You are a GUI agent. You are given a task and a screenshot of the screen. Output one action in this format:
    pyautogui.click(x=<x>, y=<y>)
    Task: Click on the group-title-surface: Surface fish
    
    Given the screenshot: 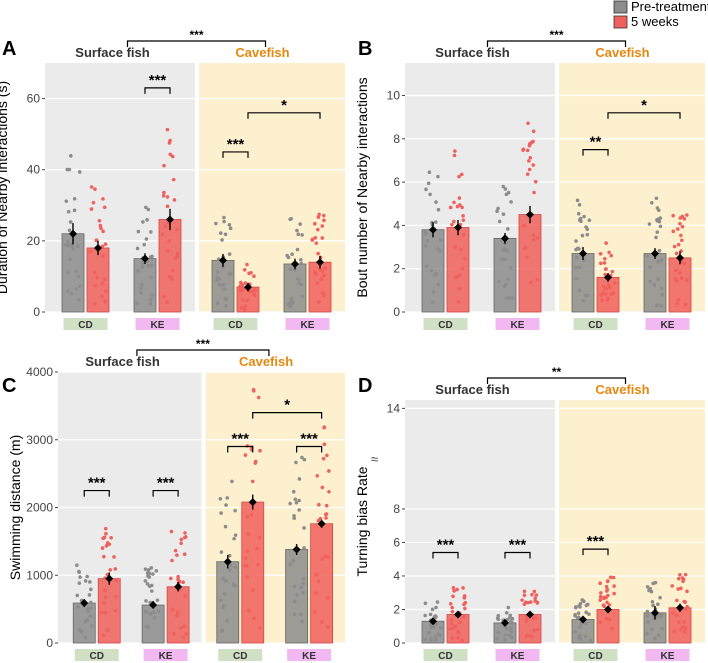 What is the action you would take?
    pyautogui.click(x=472, y=389)
    